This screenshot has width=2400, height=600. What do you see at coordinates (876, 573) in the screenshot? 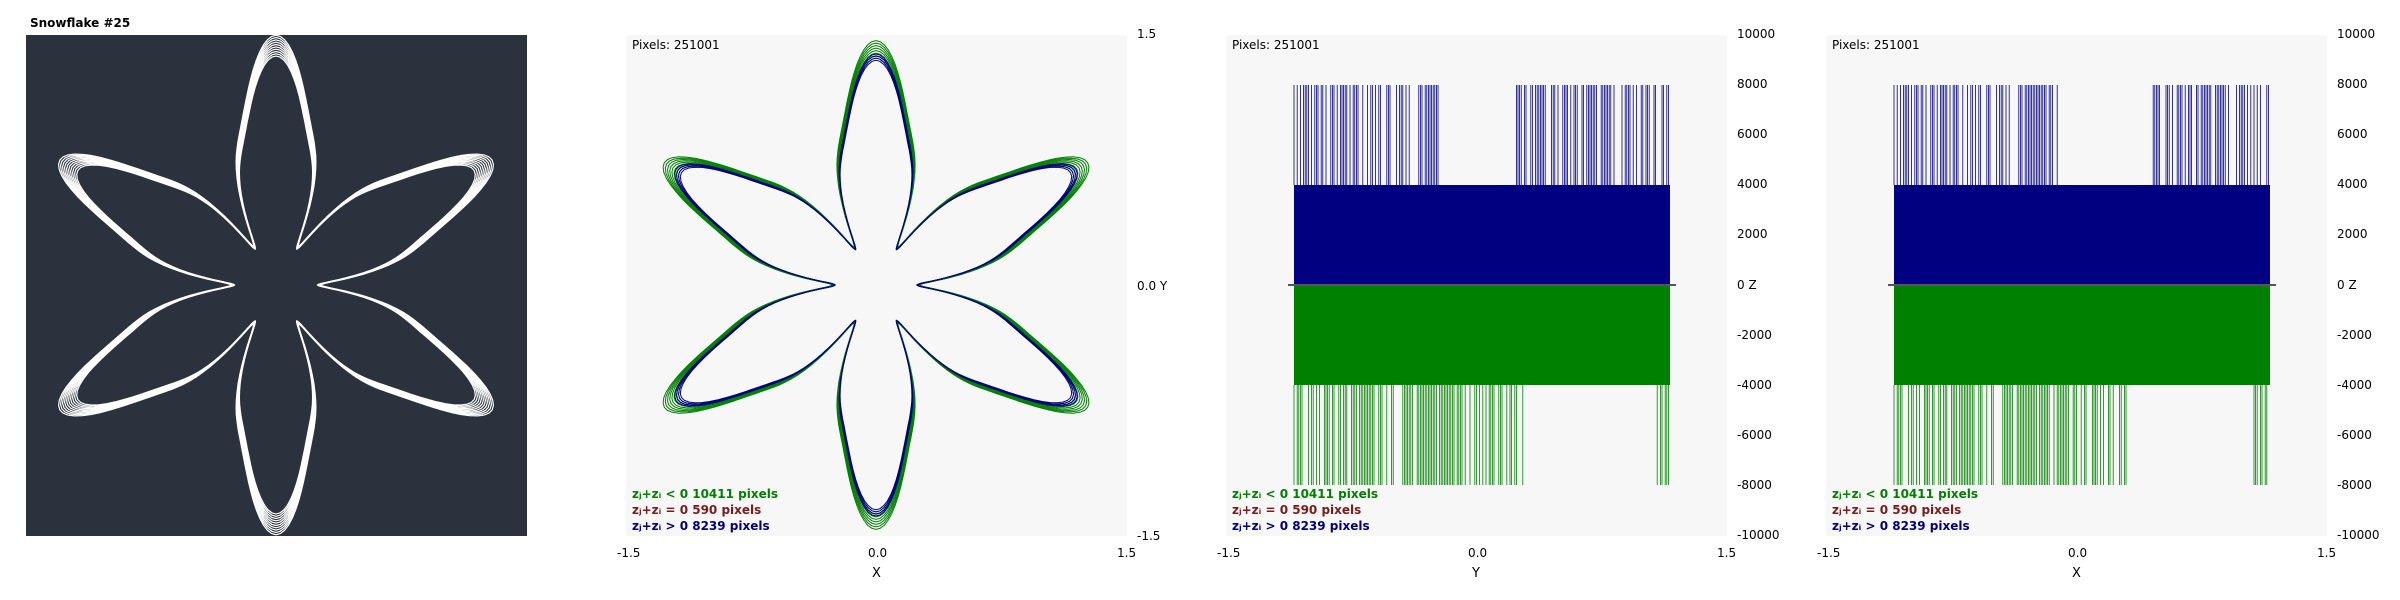
I see `x-axis-label: X` at bounding box center [876, 573].